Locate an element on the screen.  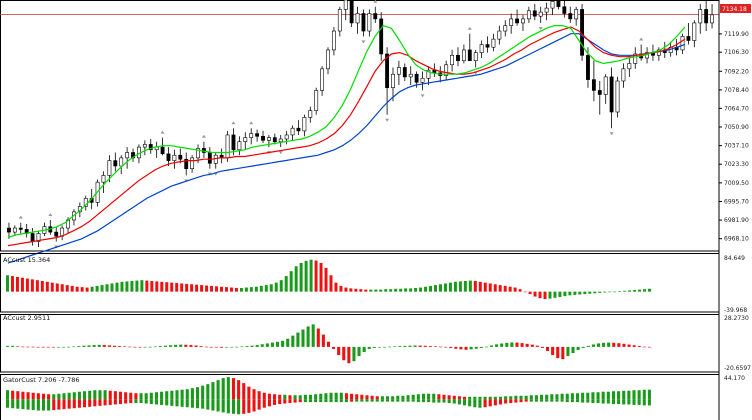
gator-oscillator-pane is located at coordinates (360, 397).